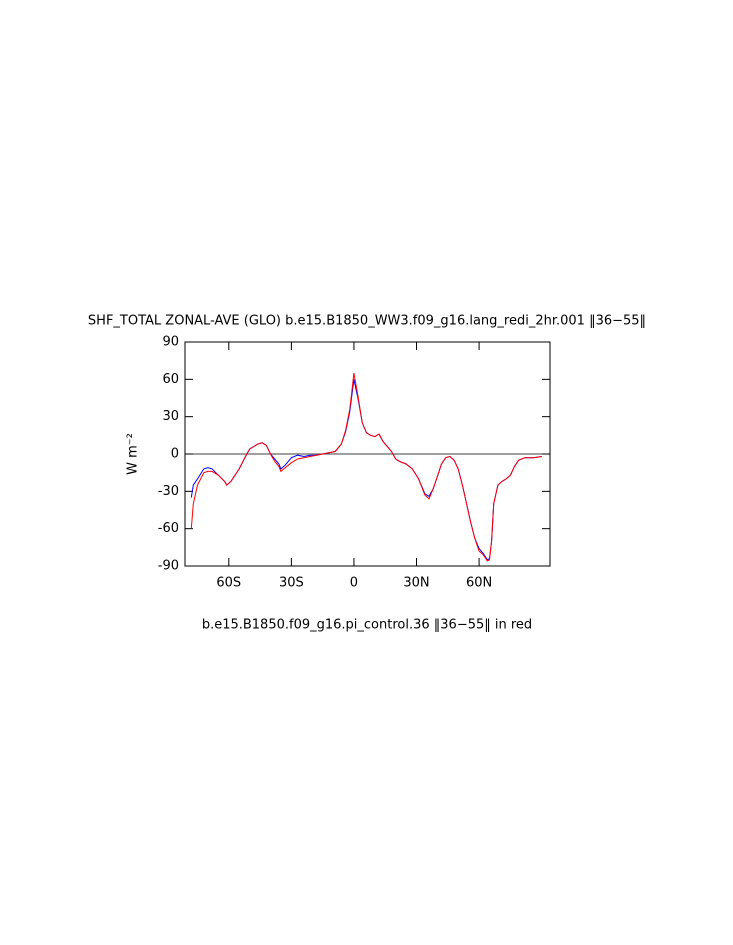  Describe the element at coordinates (354, 583) in the screenshot. I see `x-tick-label: 0` at that location.